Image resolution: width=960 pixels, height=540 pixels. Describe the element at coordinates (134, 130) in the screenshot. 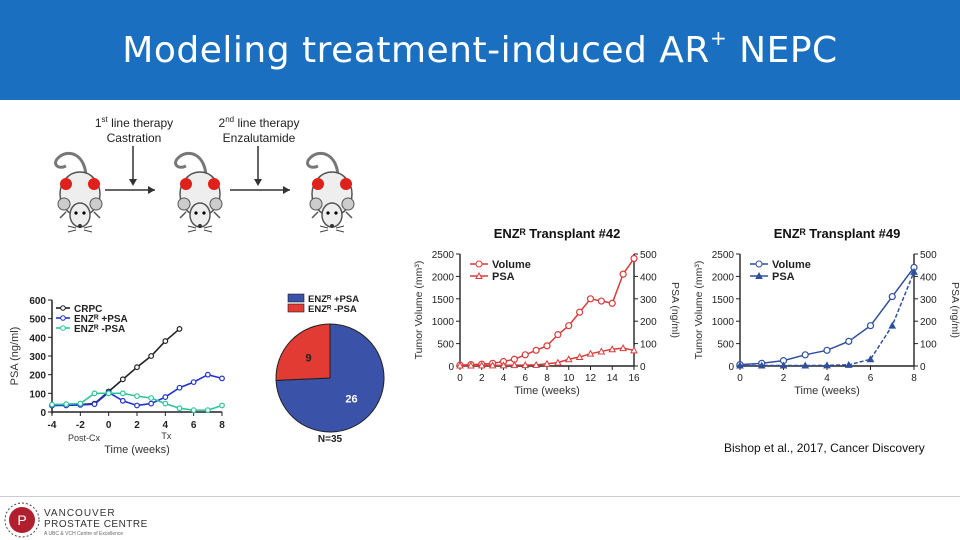

I see `first-line-therapy-label: 1st line therapy Castration` at that location.